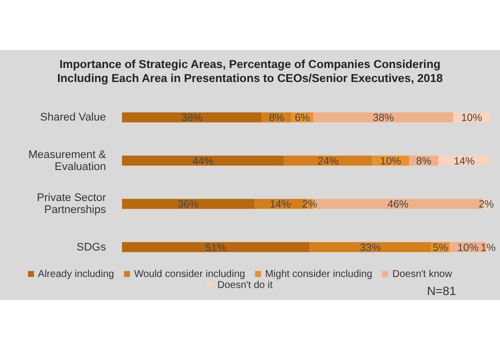 The image size is (500, 362). I want to click on data-label: 2%, so click(486, 204).